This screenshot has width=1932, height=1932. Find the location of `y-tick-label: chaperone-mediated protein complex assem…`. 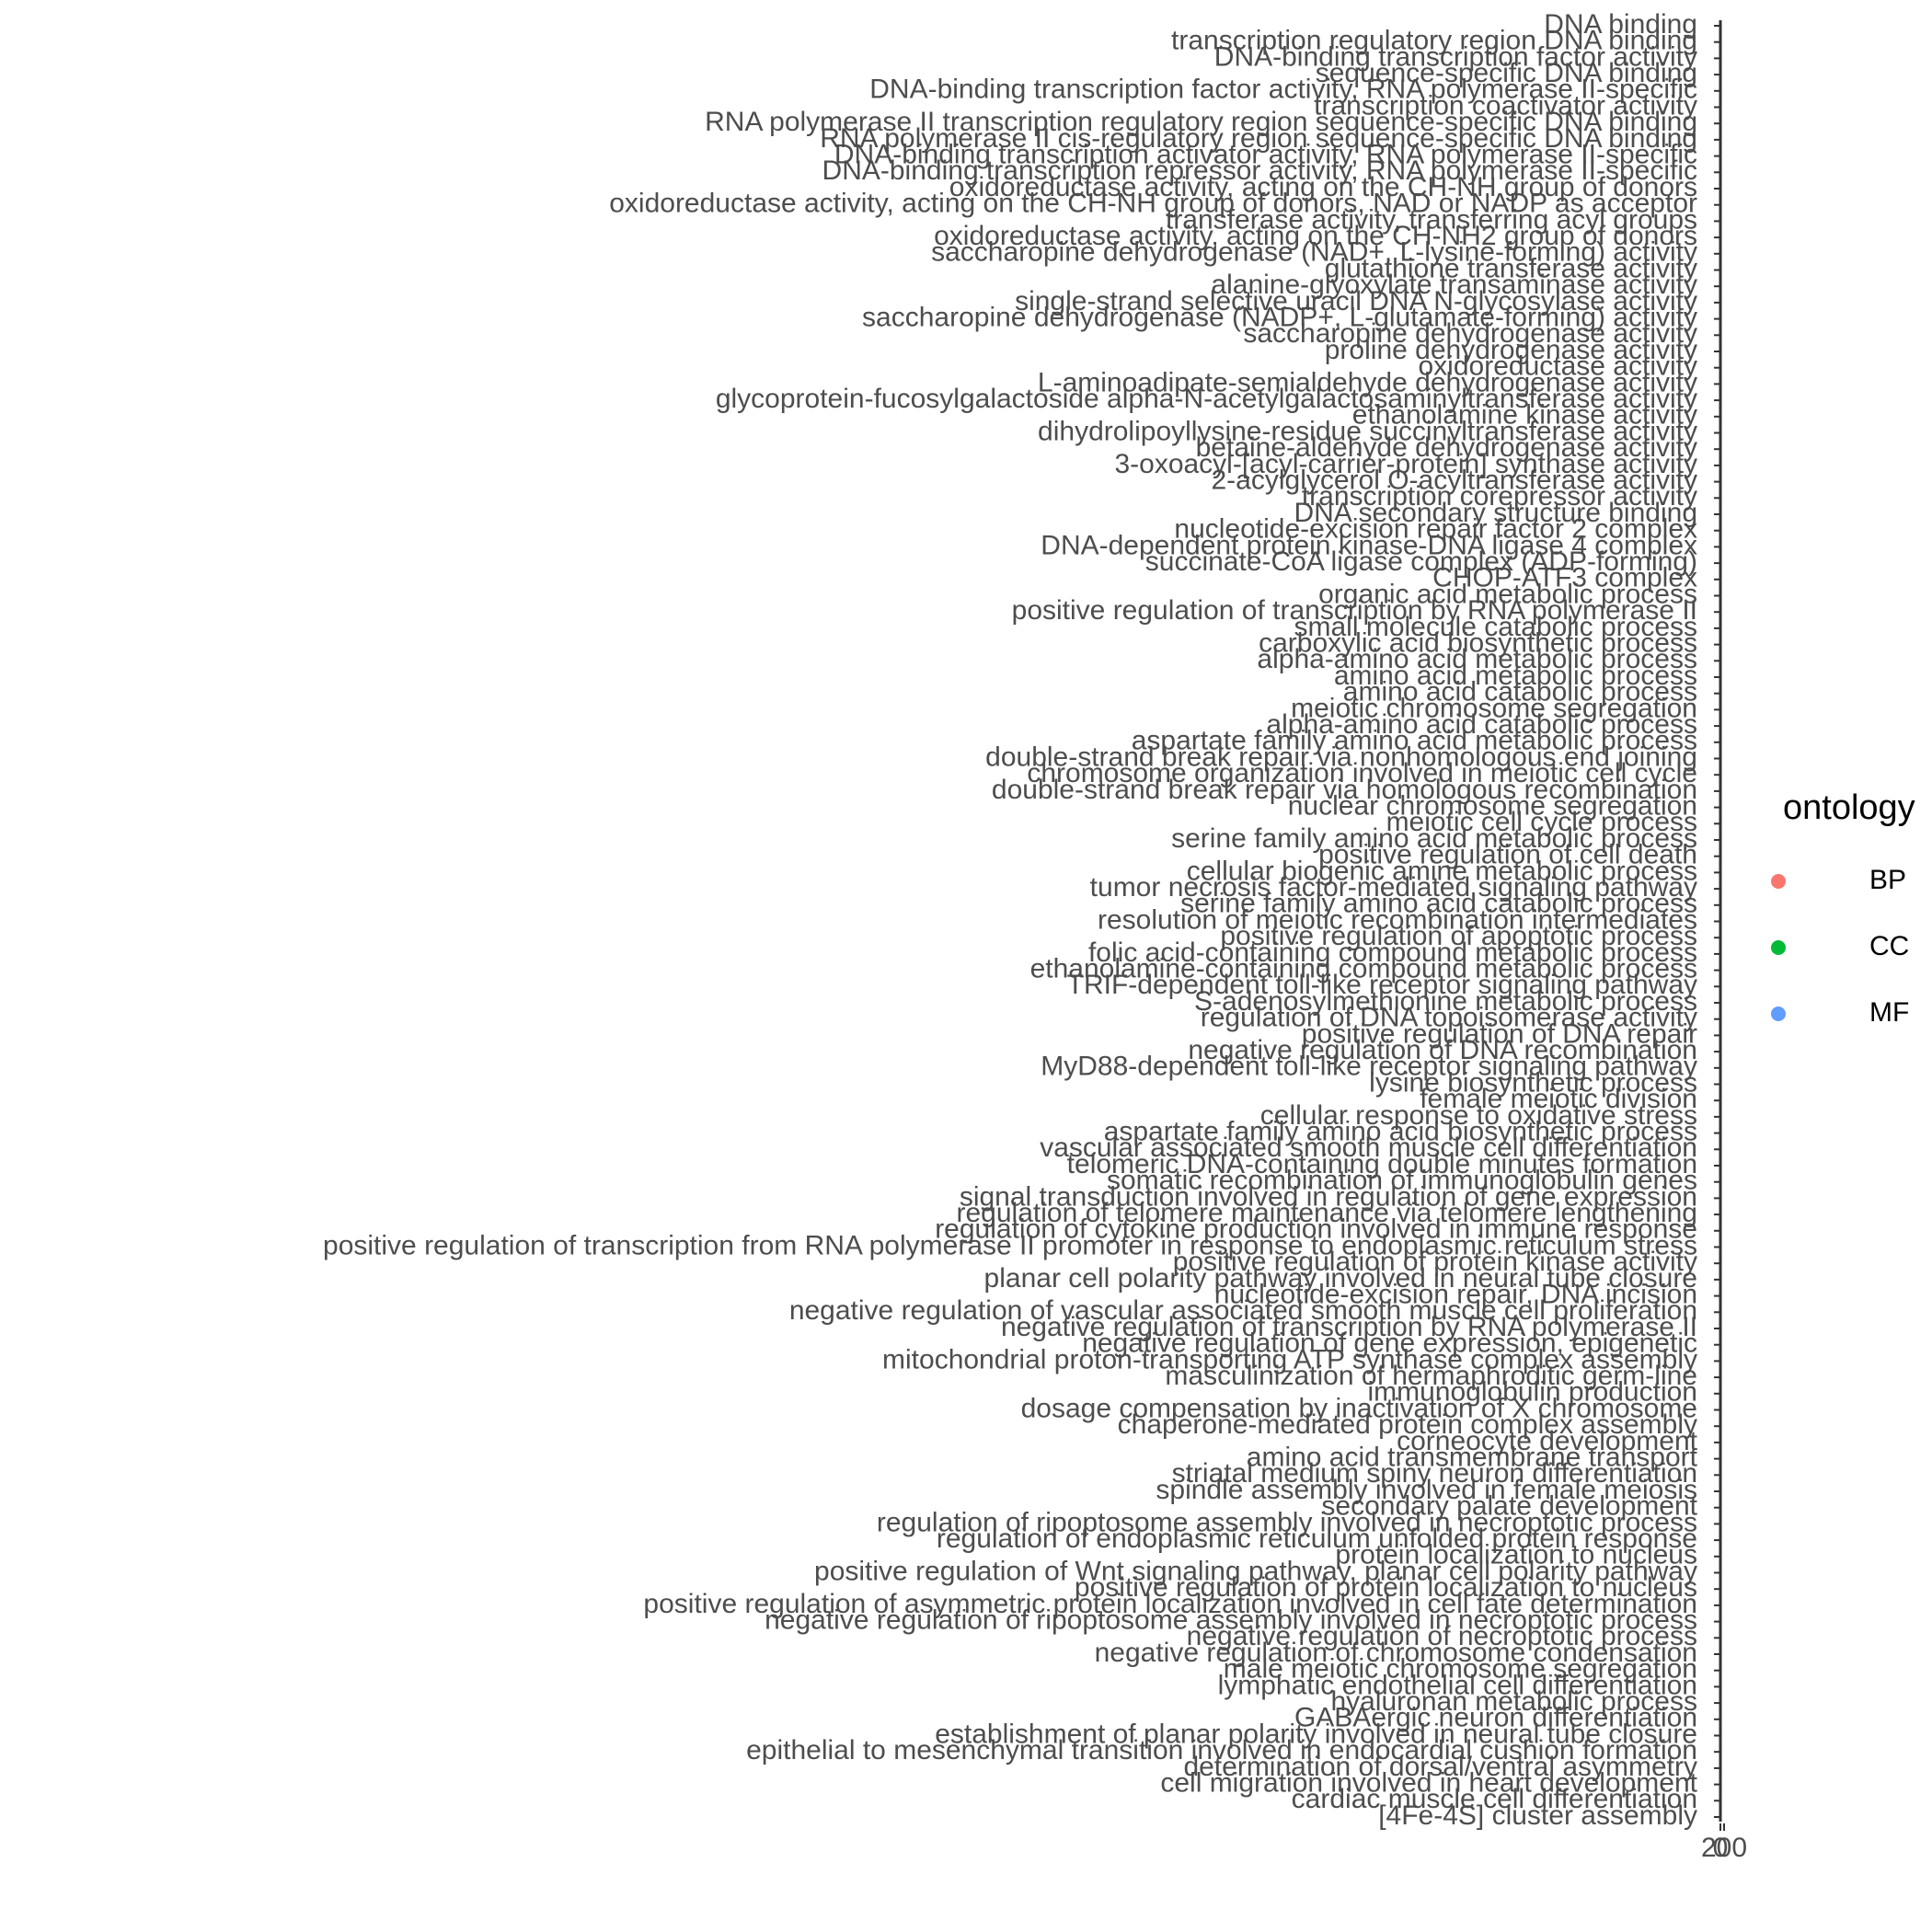

y-tick-label: chaperone-mediated protein complex assem… is located at coordinates (1407, 1424).